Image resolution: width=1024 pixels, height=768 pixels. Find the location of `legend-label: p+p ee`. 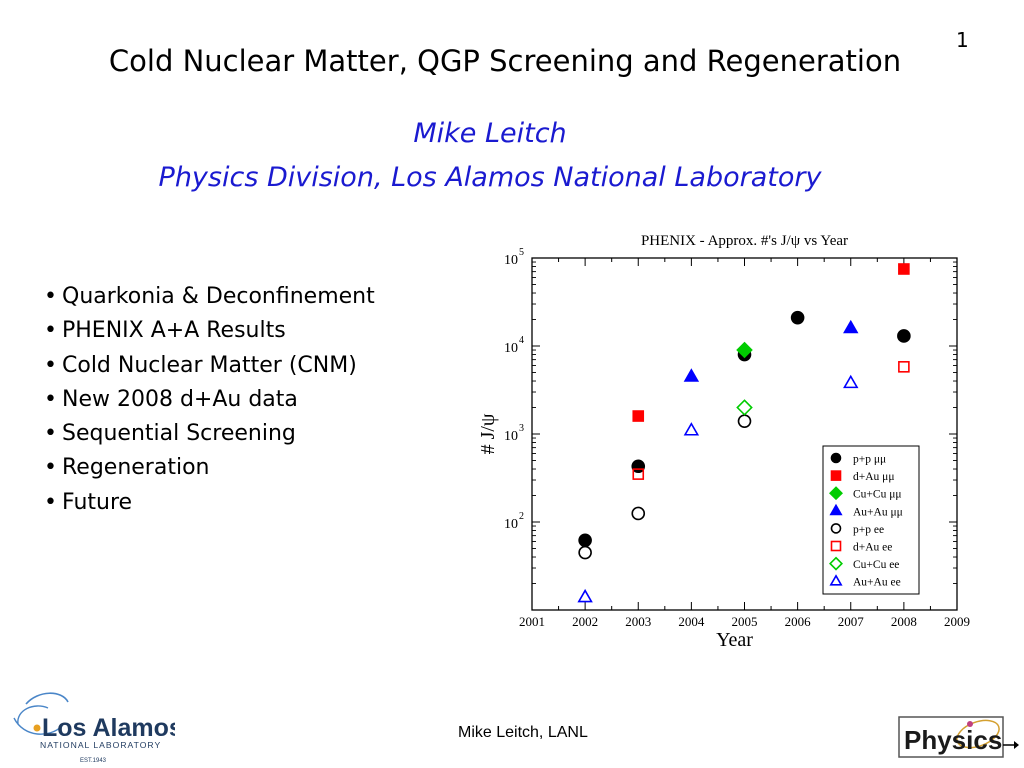

legend-label: p+p ee is located at coordinates (868, 530).